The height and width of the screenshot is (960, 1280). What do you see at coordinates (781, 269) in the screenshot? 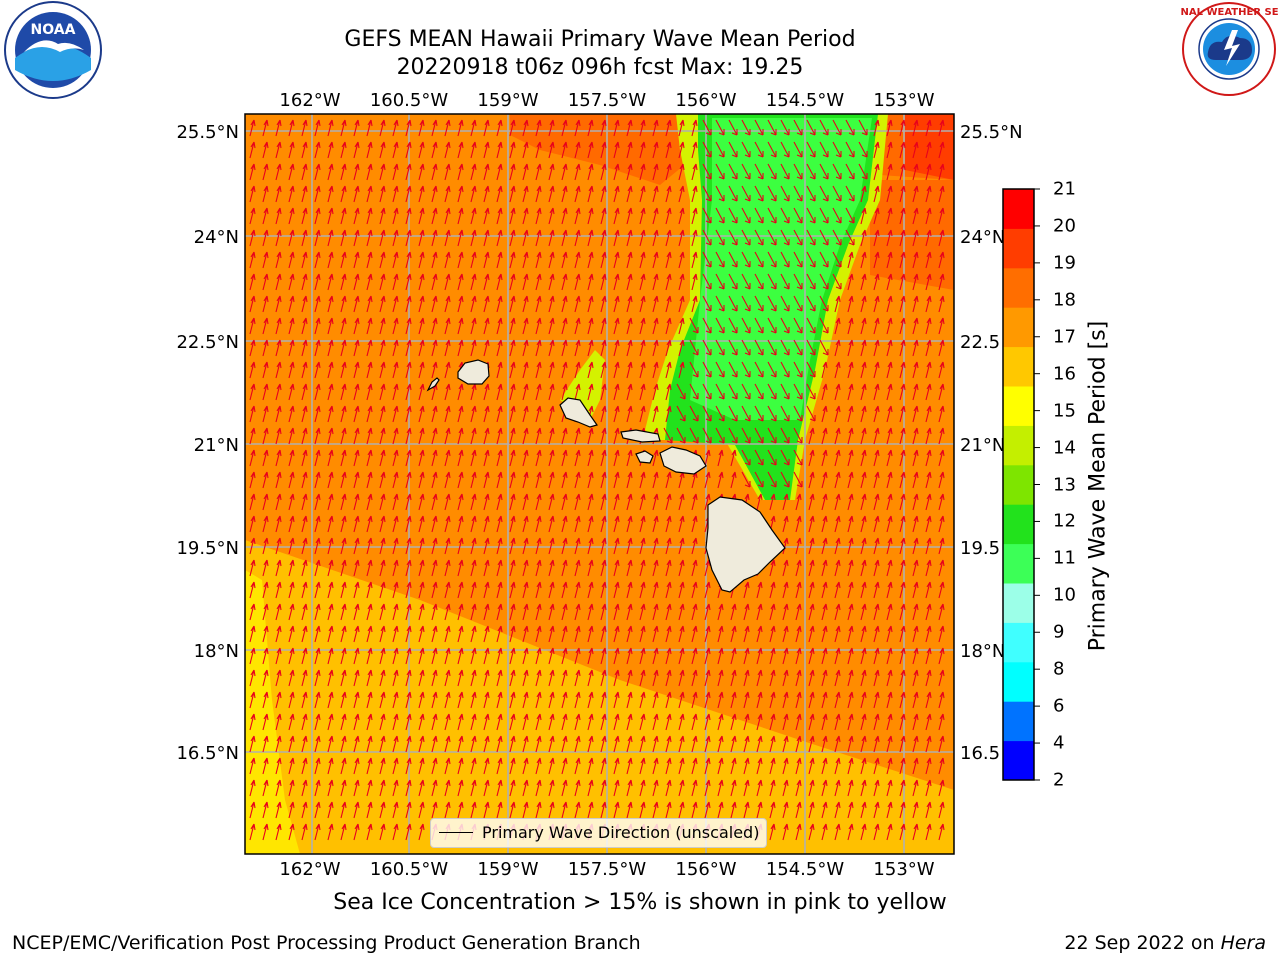
I see `period-band-10-11-core` at bounding box center [781, 269].